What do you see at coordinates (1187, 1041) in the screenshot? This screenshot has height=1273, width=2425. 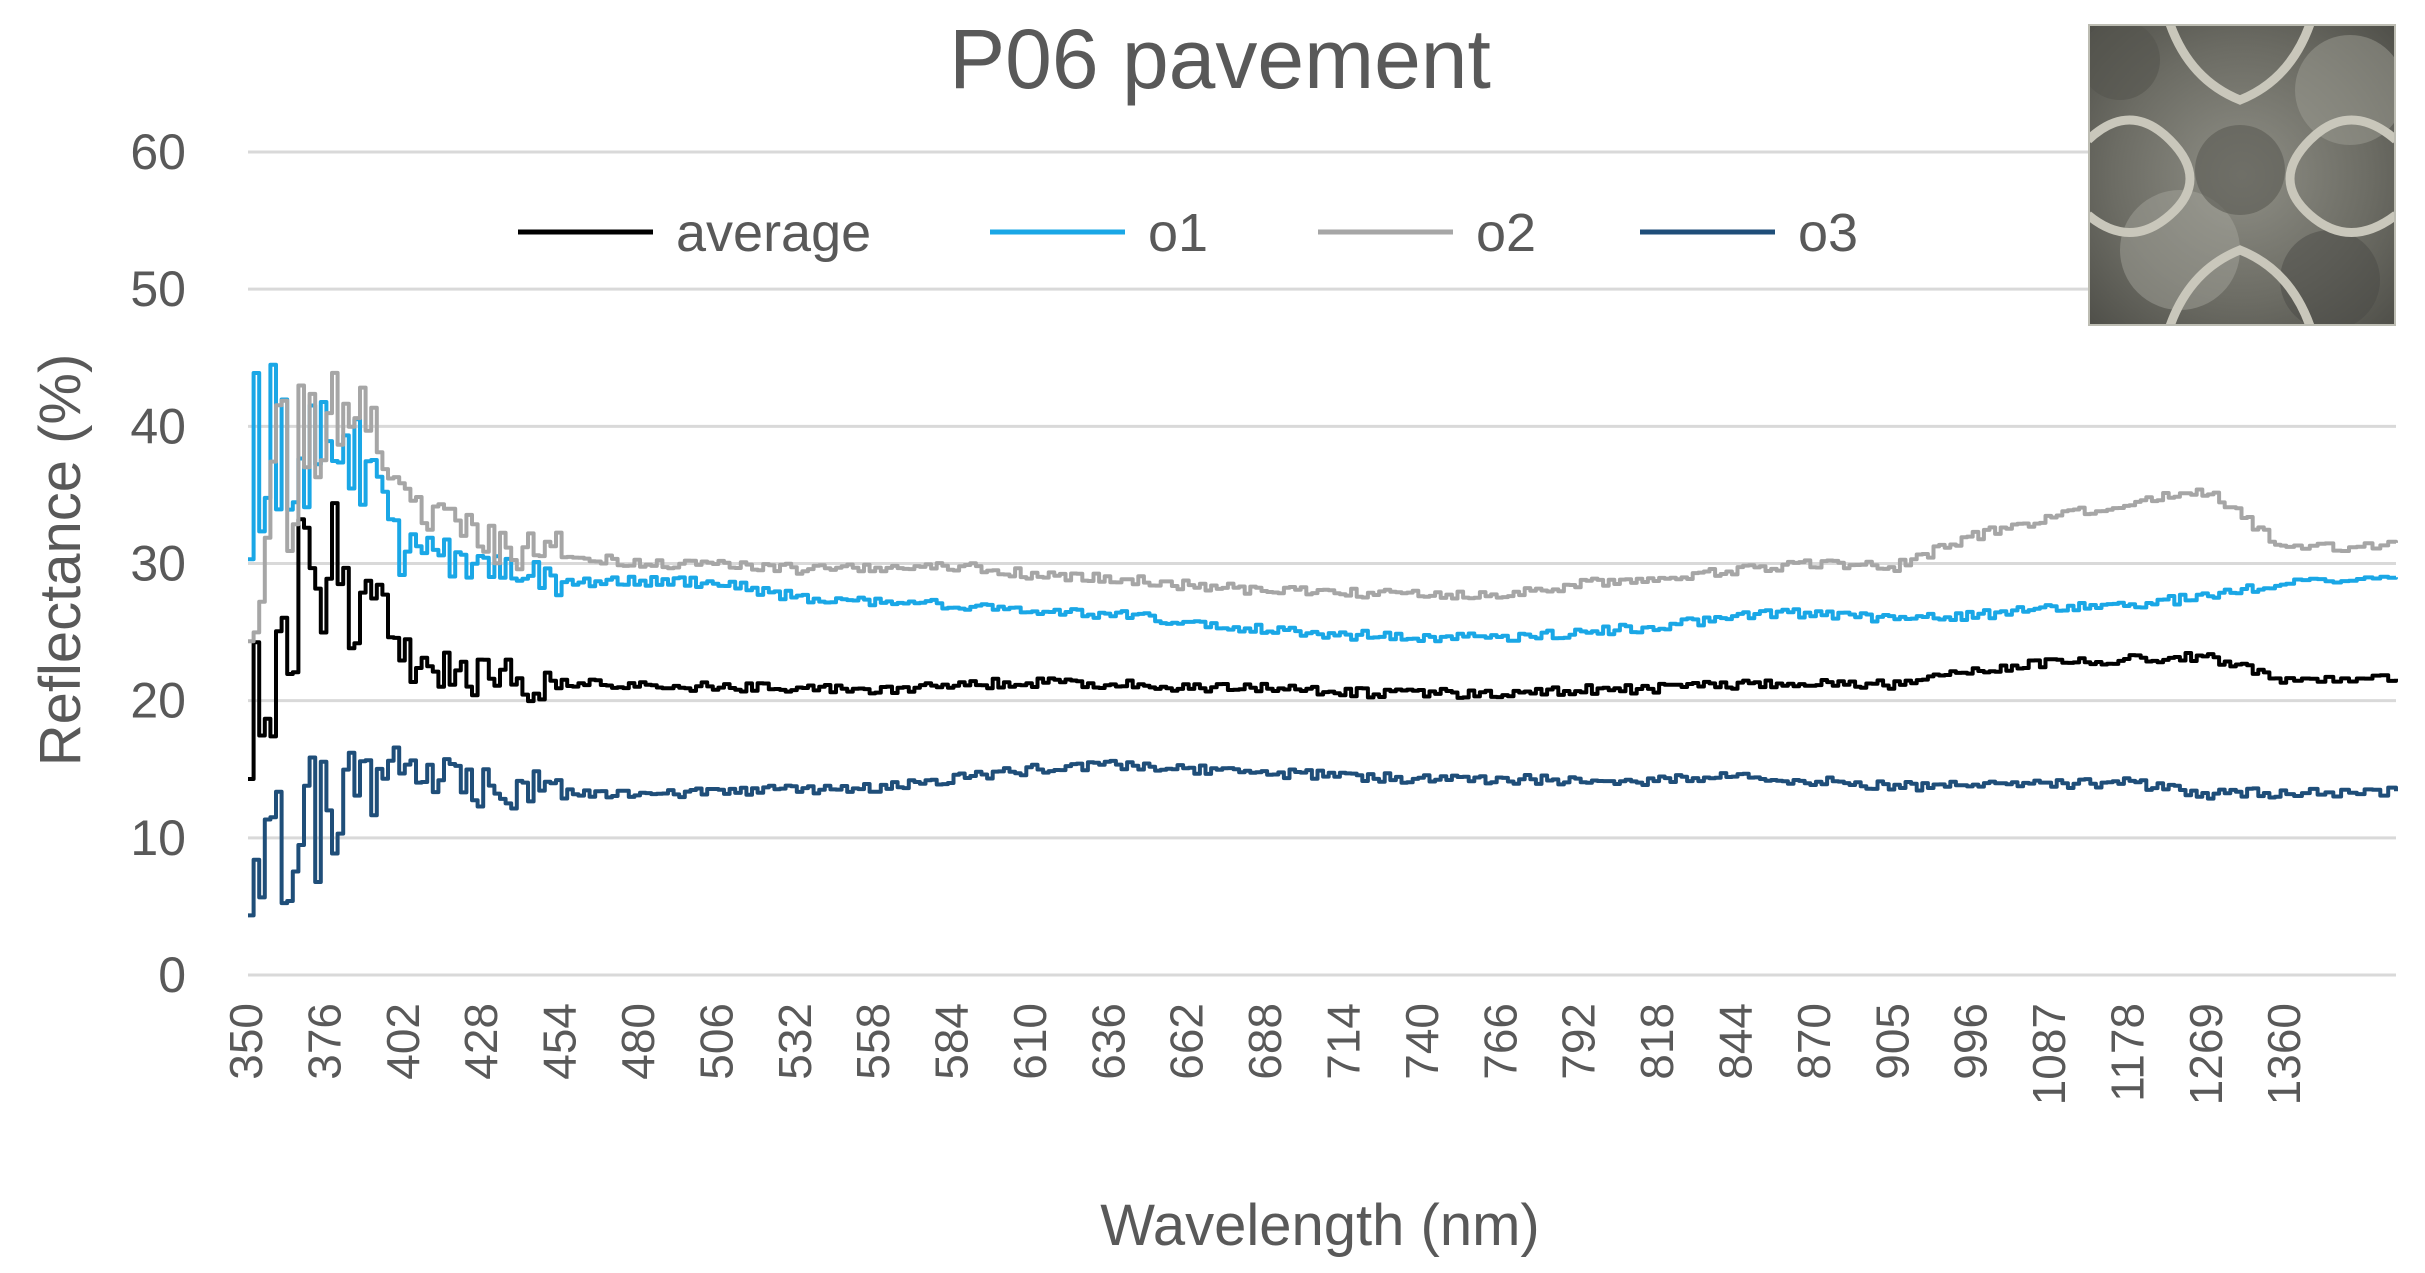 I see `x-tick-label: 662` at bounding box center [1187, 1041].